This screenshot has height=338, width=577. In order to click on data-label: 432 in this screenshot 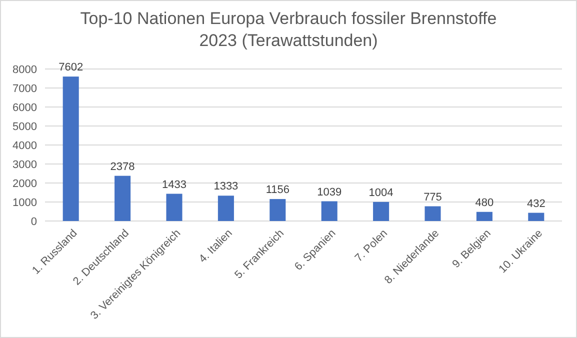, I will do `click(536, 204)`.